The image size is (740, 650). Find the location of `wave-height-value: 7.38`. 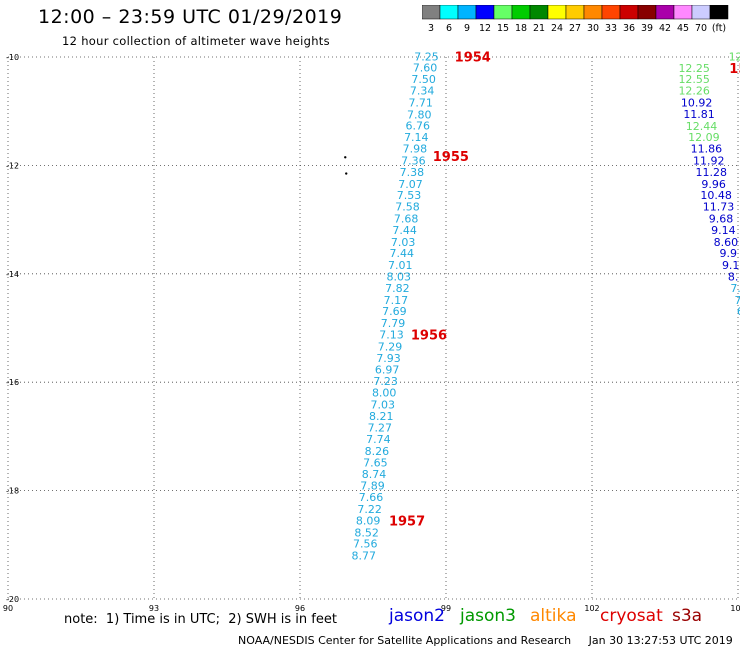

wave-height-value: 7.38 is located at coordinates (412, 172).